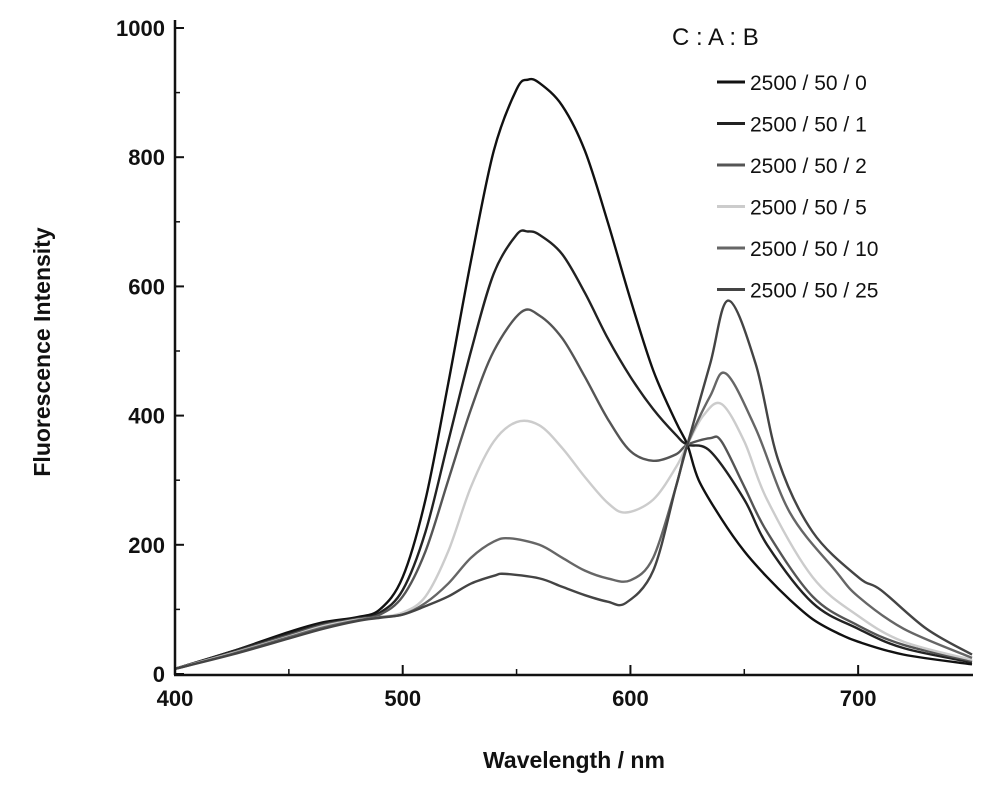  Describe the element at coordinates (146, 157) in the screenshot. I see `y-tick-label: 800` at that location.